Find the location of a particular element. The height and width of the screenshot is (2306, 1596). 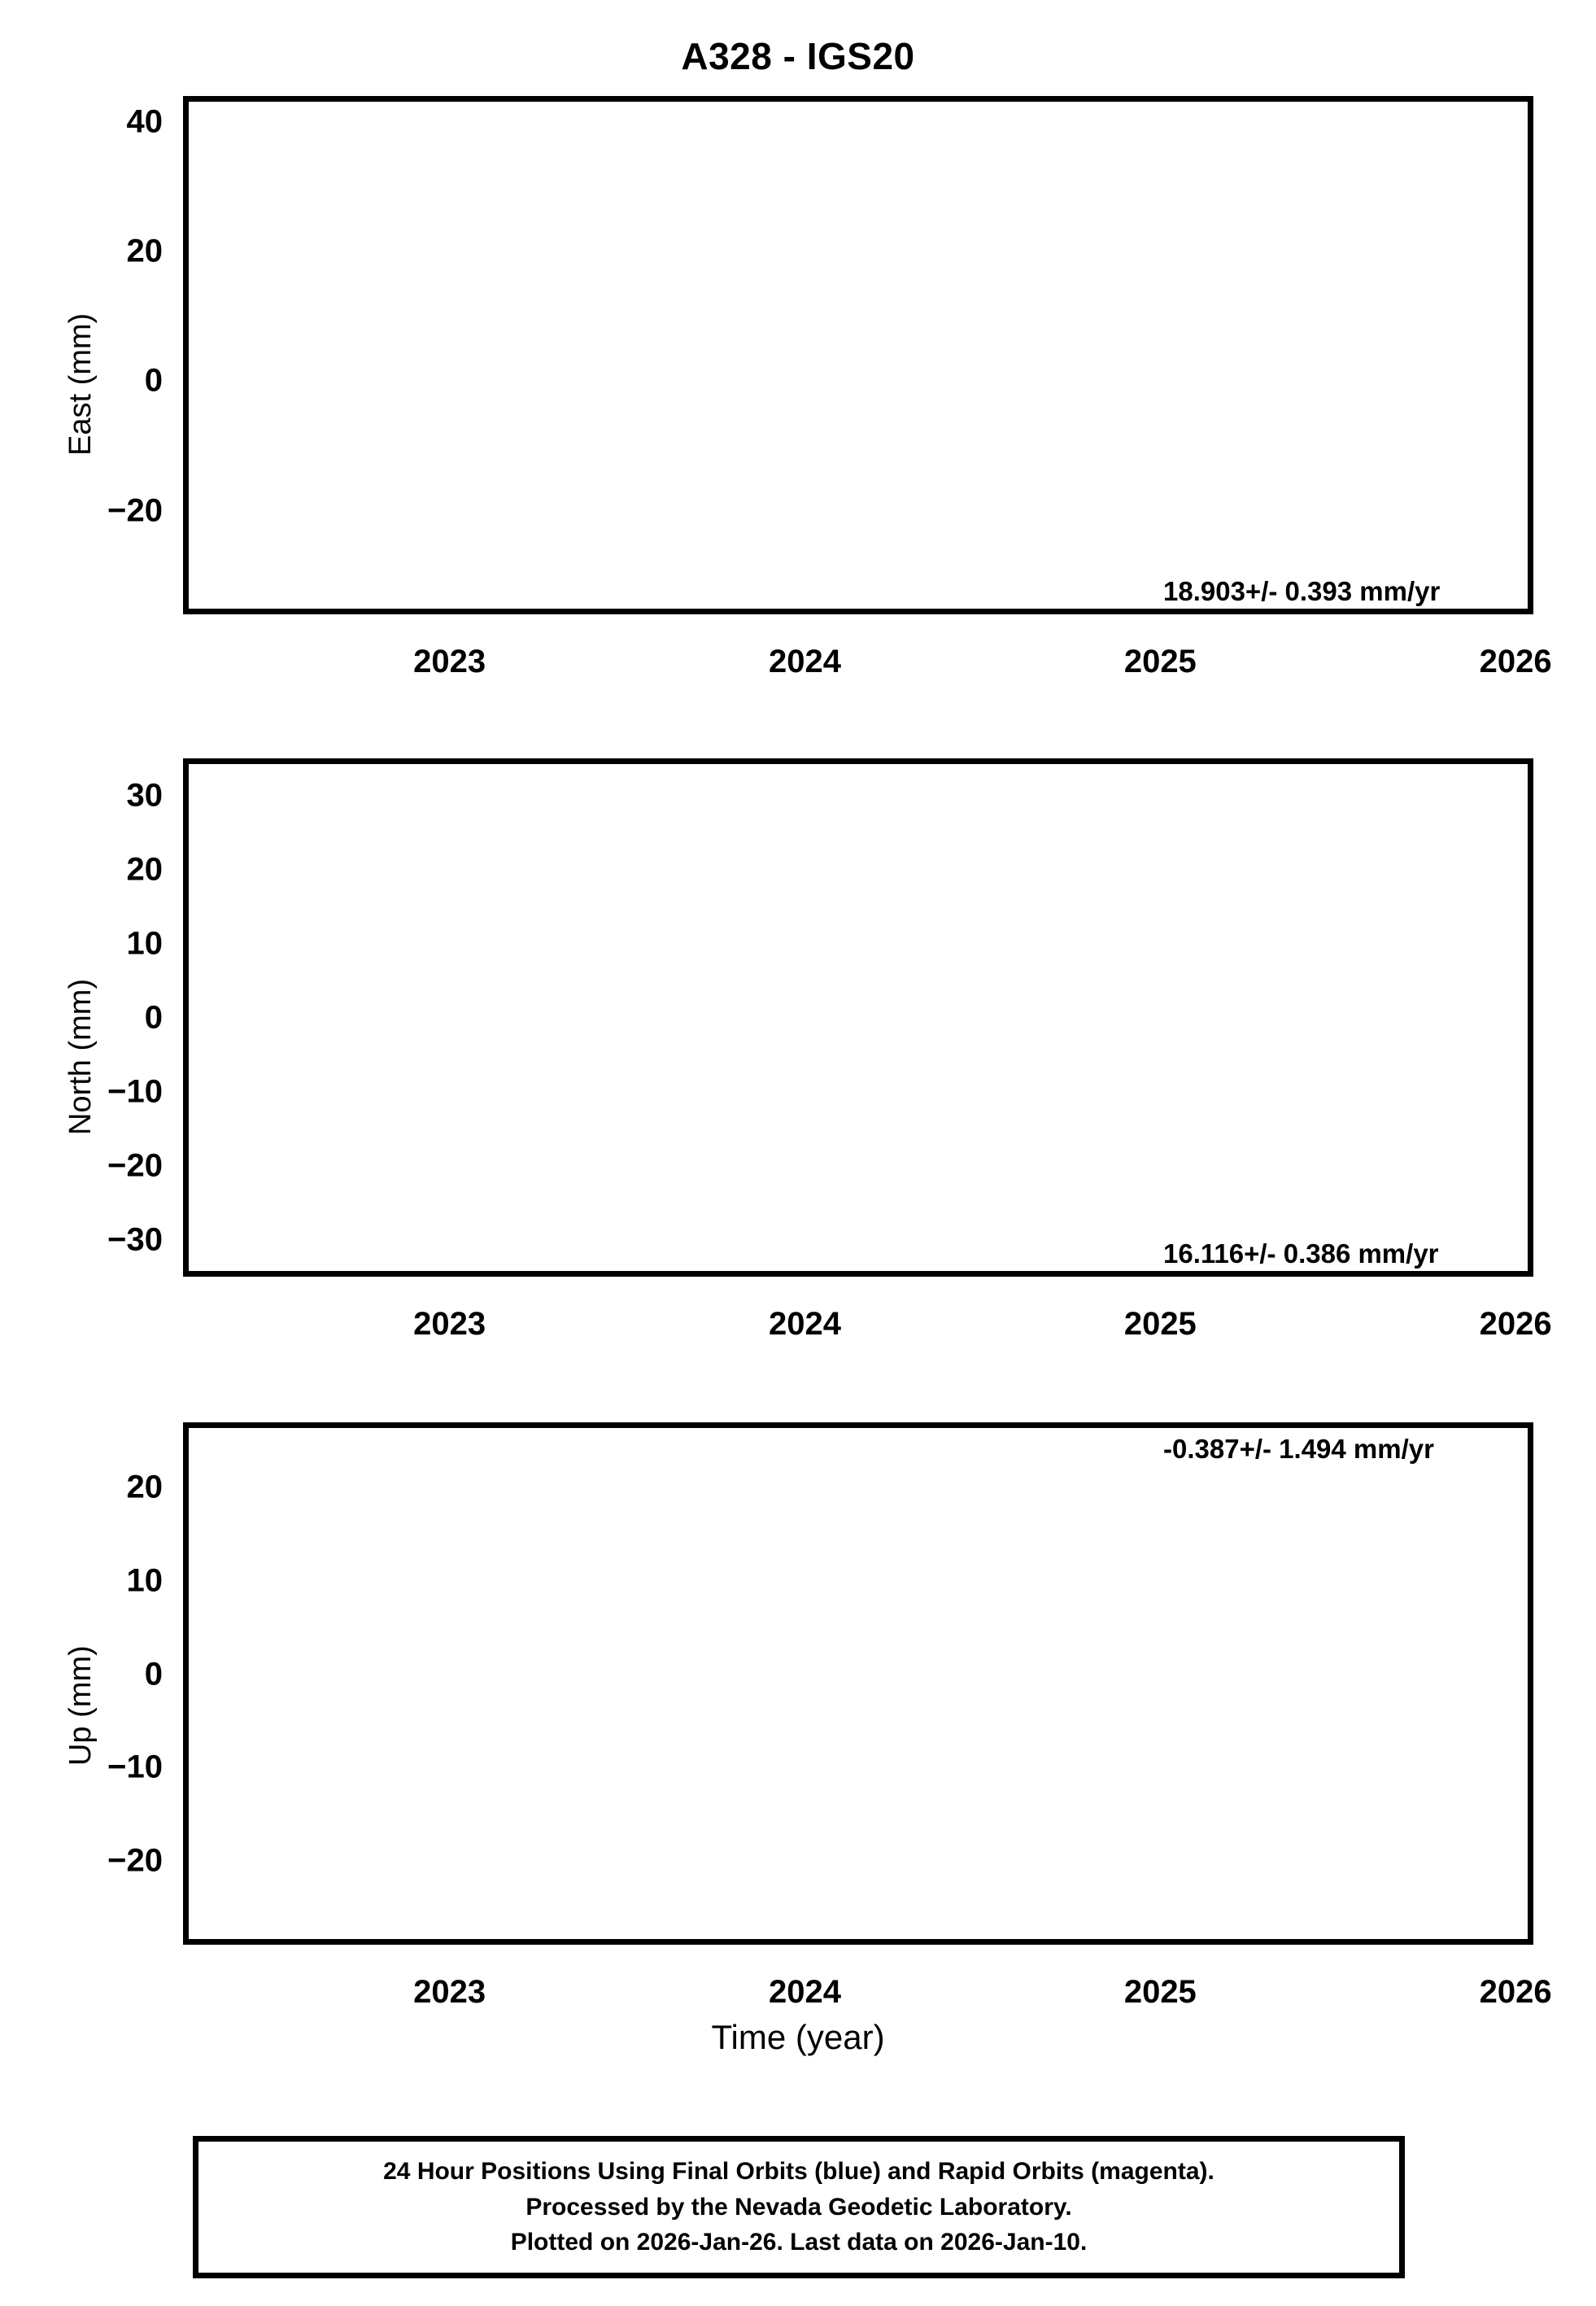

page-title: A328 - IGS20 is located at coordinates (798, 56).